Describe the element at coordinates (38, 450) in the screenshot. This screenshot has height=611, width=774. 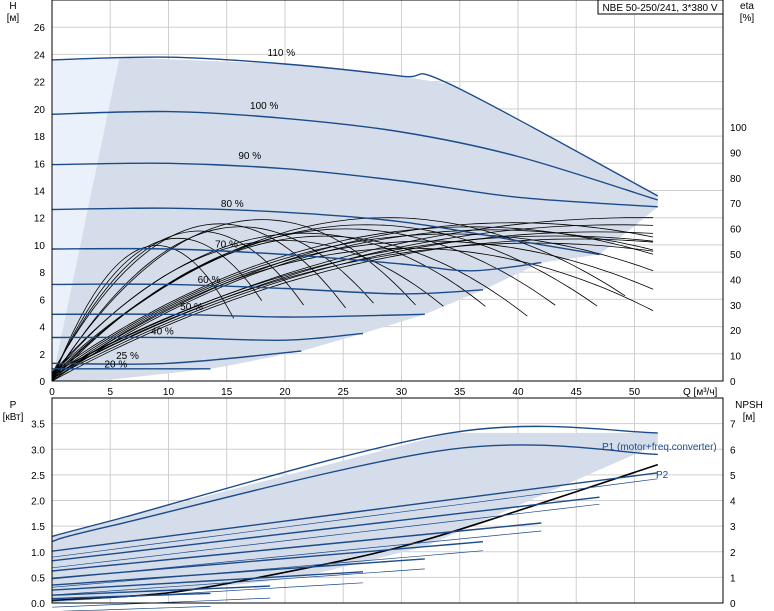
I see `p-tick-label: 3.0` at that location.